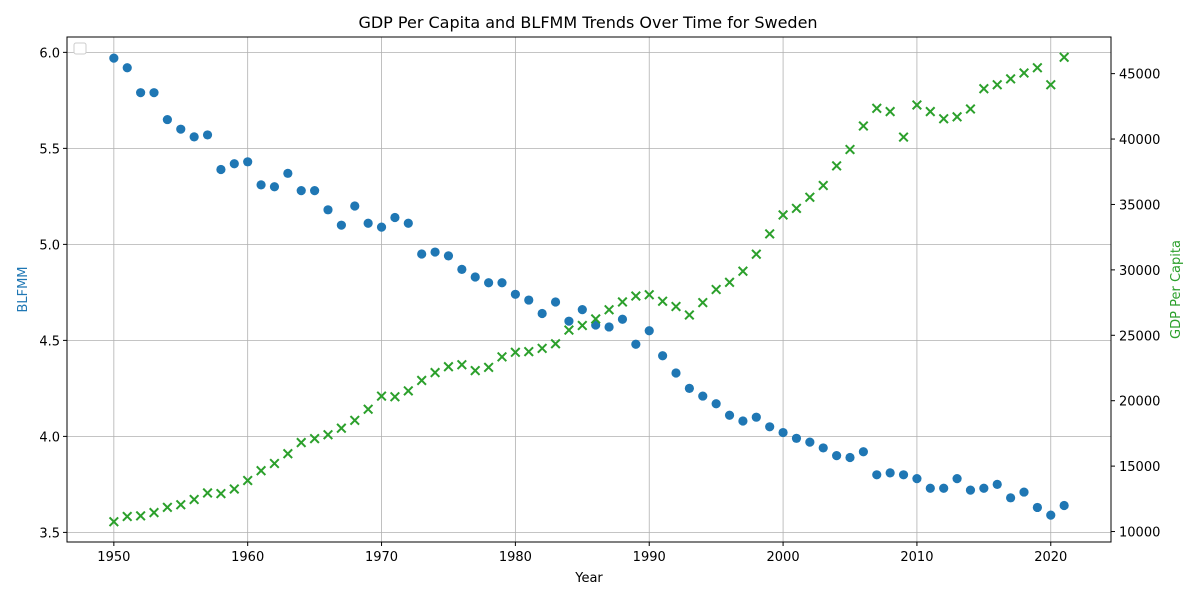  What do you see at coordinates (1139, 402) in the screenshot?
I see `y-right-tick-label: 20000` at bounding box center [1139, 402].